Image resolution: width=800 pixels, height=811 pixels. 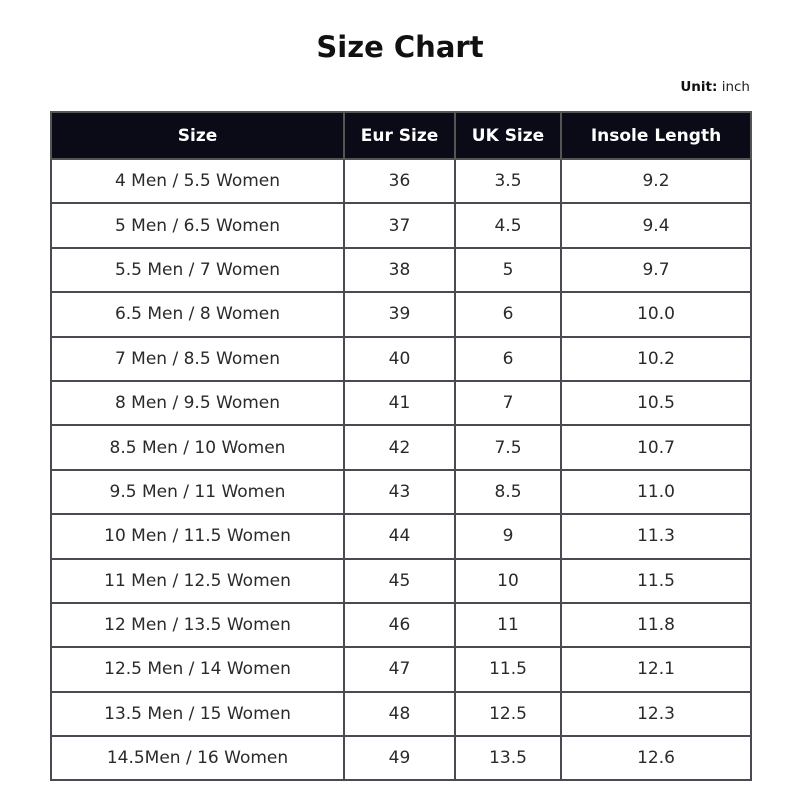 What do you see at coordinates (656, 758) in the screenshot?
I see `insole-length-cell: 12.6` at bounding box center [656, 758].